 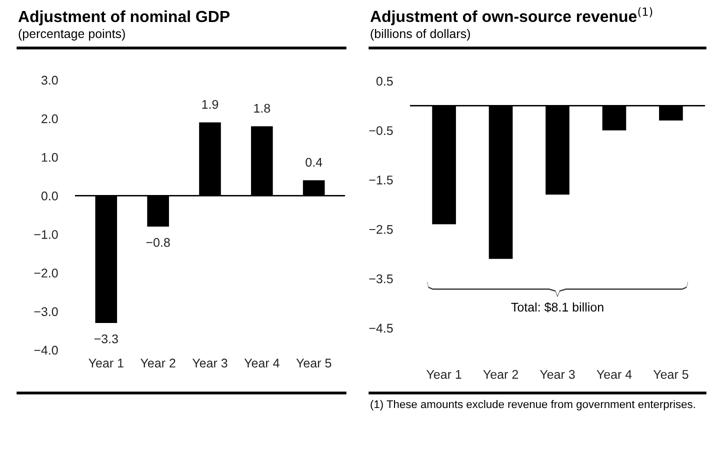 I want to click on annotation: Total: $8.1 billion, so click(x=557, y=307).